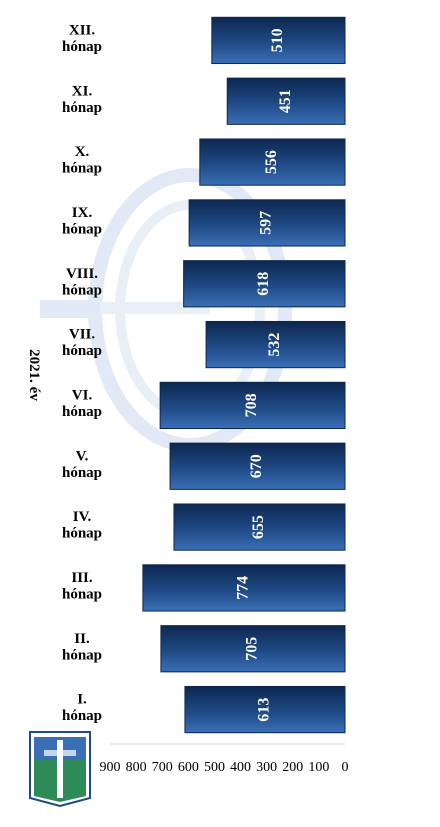 The height and width of the screenshot is (827, 440). I want to click on y-tick-label: 400, so click(240, 767).